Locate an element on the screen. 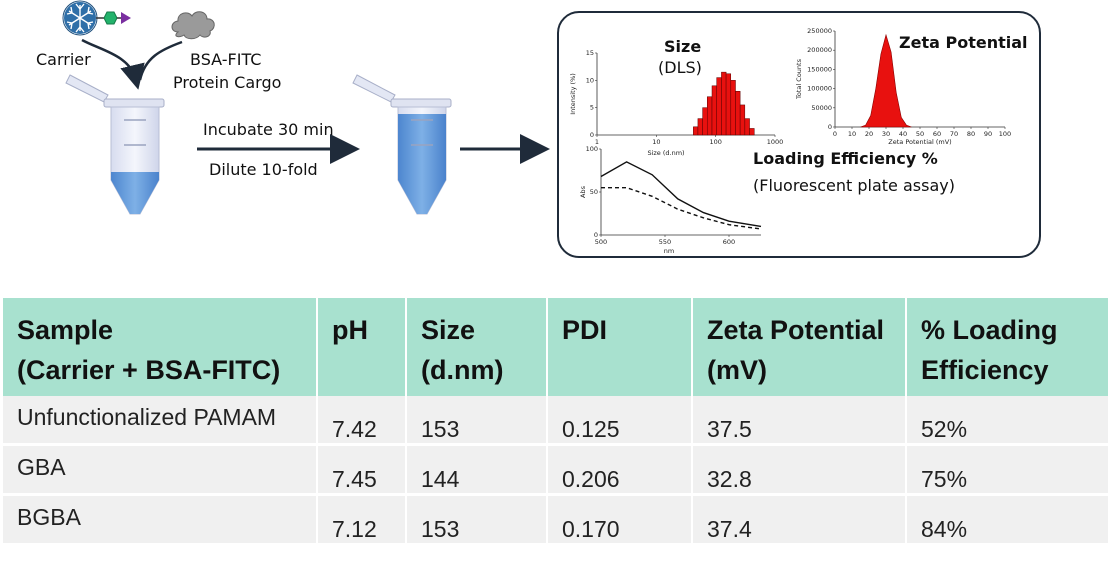 This screenshot has height=564, width=1114. cell-zeta: 32.8 is located at coordinates (799, 469).